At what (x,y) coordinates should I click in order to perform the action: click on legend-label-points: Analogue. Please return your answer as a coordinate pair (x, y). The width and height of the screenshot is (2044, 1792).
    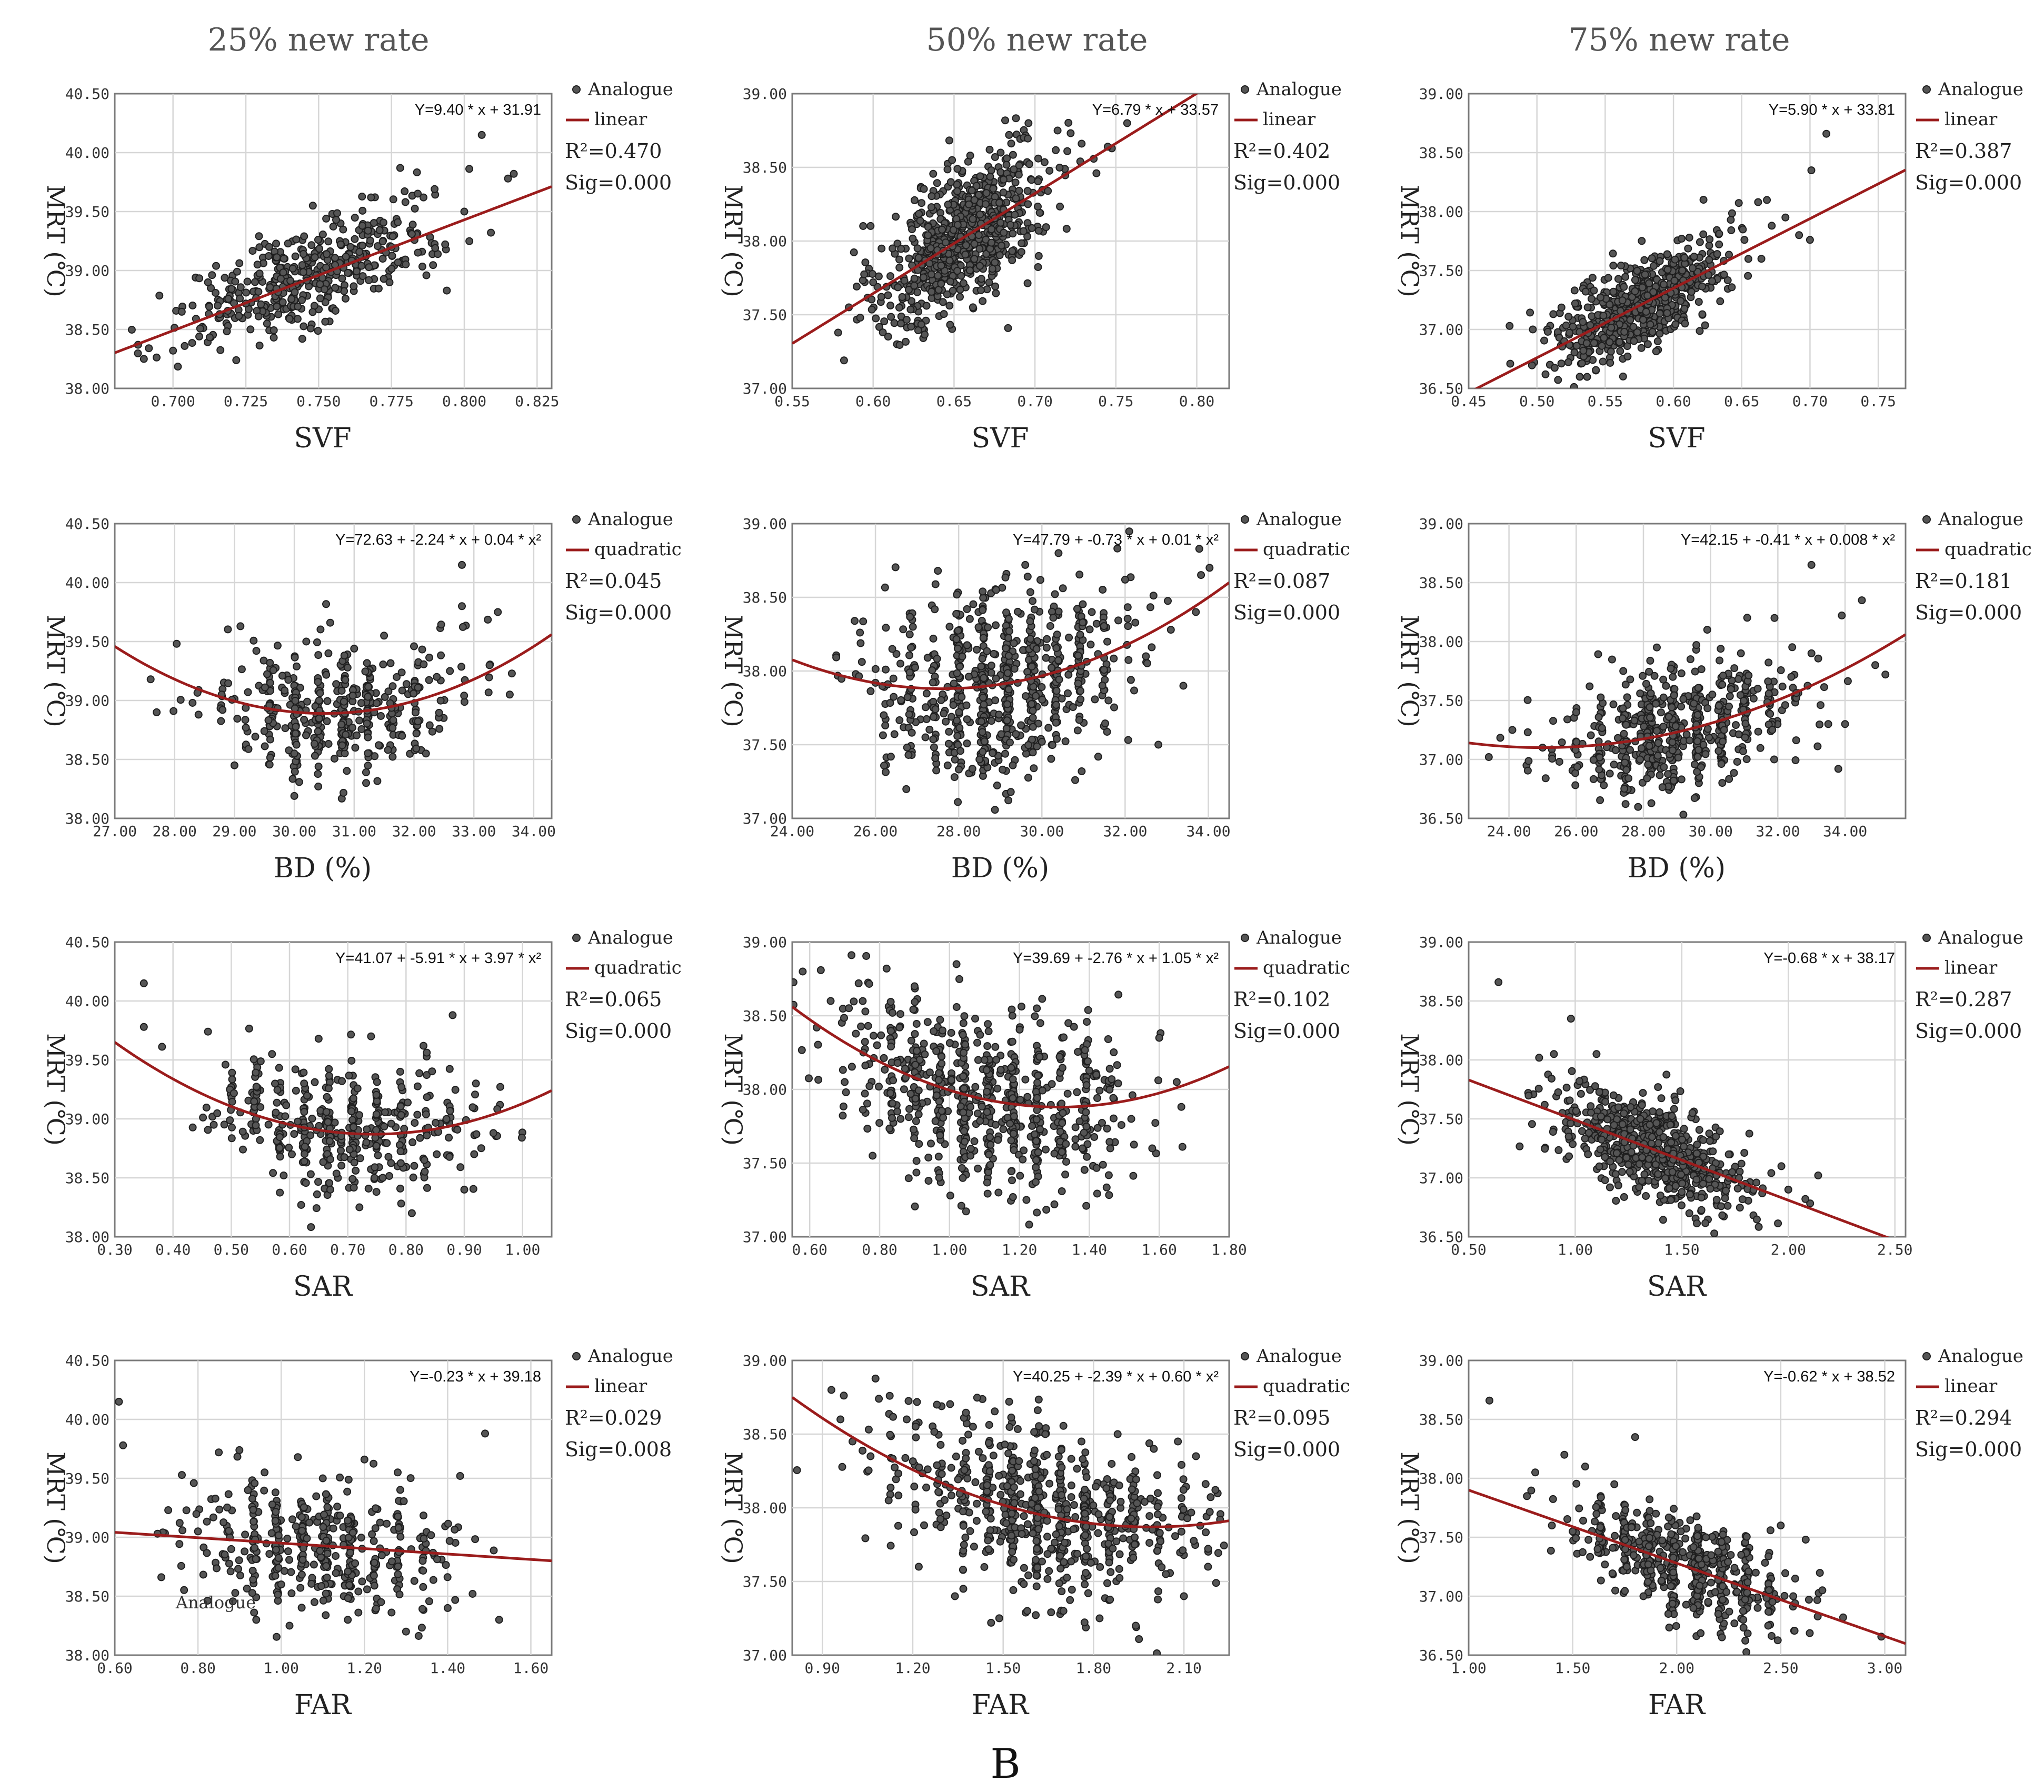
    Looking at the image, I should click on (1299, 89).